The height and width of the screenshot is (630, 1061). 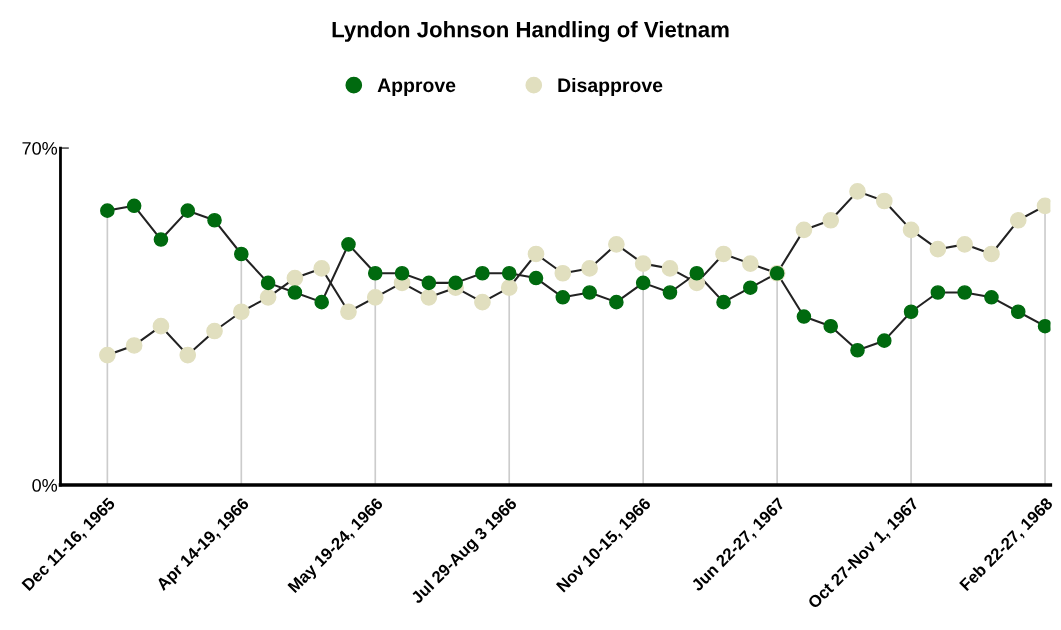 I want to click on legend-label: Disapprove, so click(x=610, y=86).